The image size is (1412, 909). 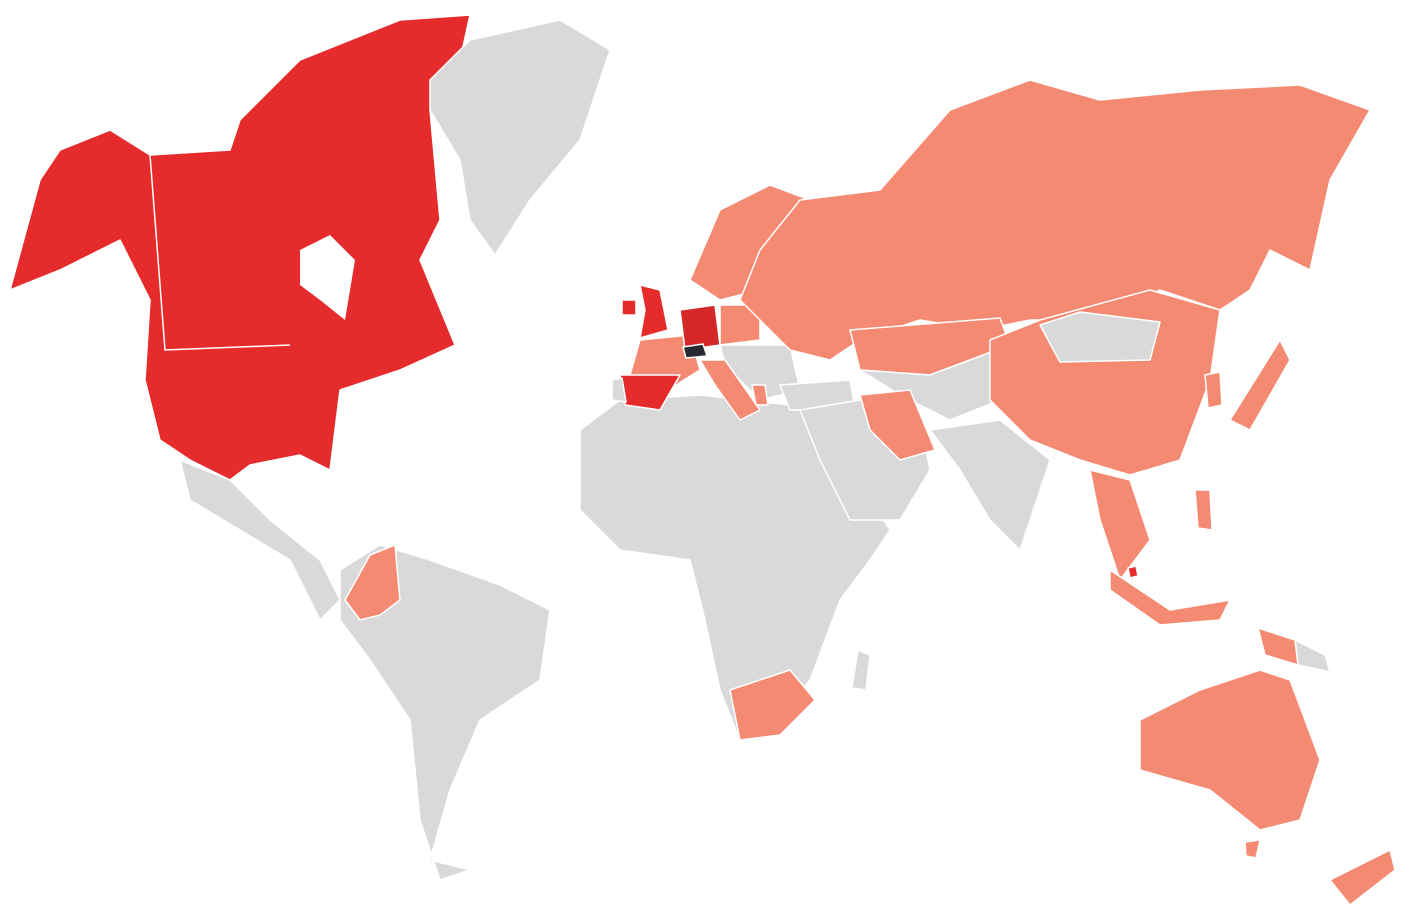 I want to click on region-germany, so click(x=700, y=327).